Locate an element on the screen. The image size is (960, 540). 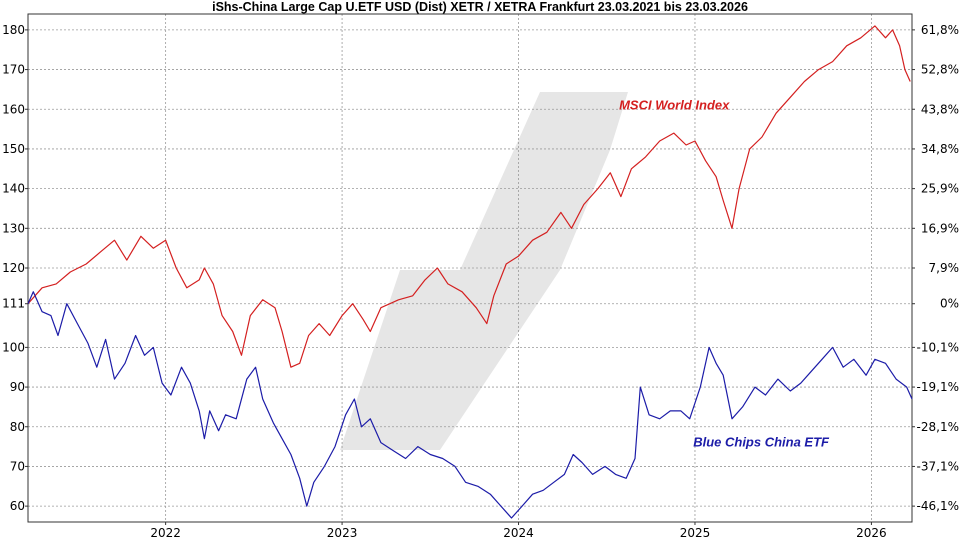
x-tick-label: 2022 is located at coordinates (165, 533).